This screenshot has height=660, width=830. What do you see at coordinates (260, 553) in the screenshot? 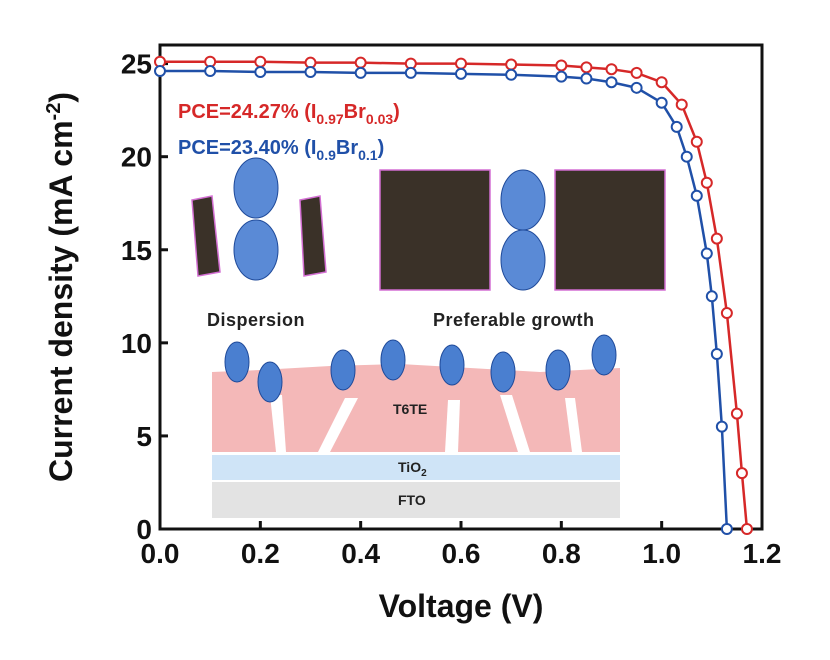
I see `x-tick-label: 0.2` at bounding box center [260, 553].